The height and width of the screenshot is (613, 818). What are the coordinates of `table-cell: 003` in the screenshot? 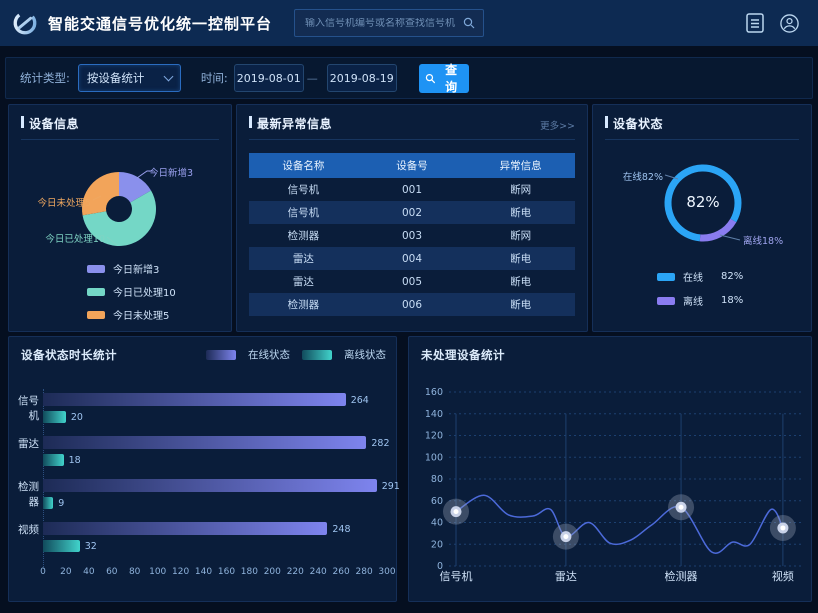 It's located at (412, 235).